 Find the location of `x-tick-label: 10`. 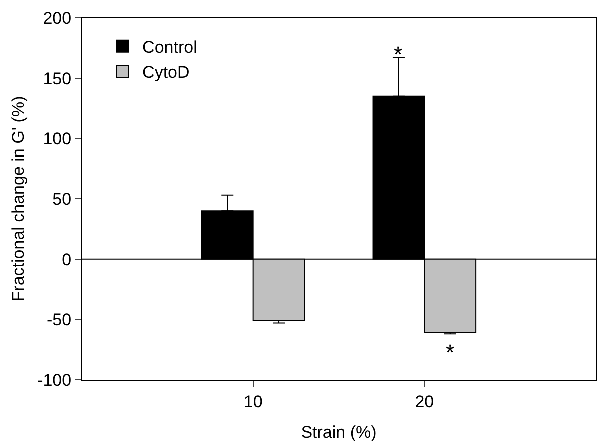

x-tick-label: 10 is located at coordinates (253, 402).